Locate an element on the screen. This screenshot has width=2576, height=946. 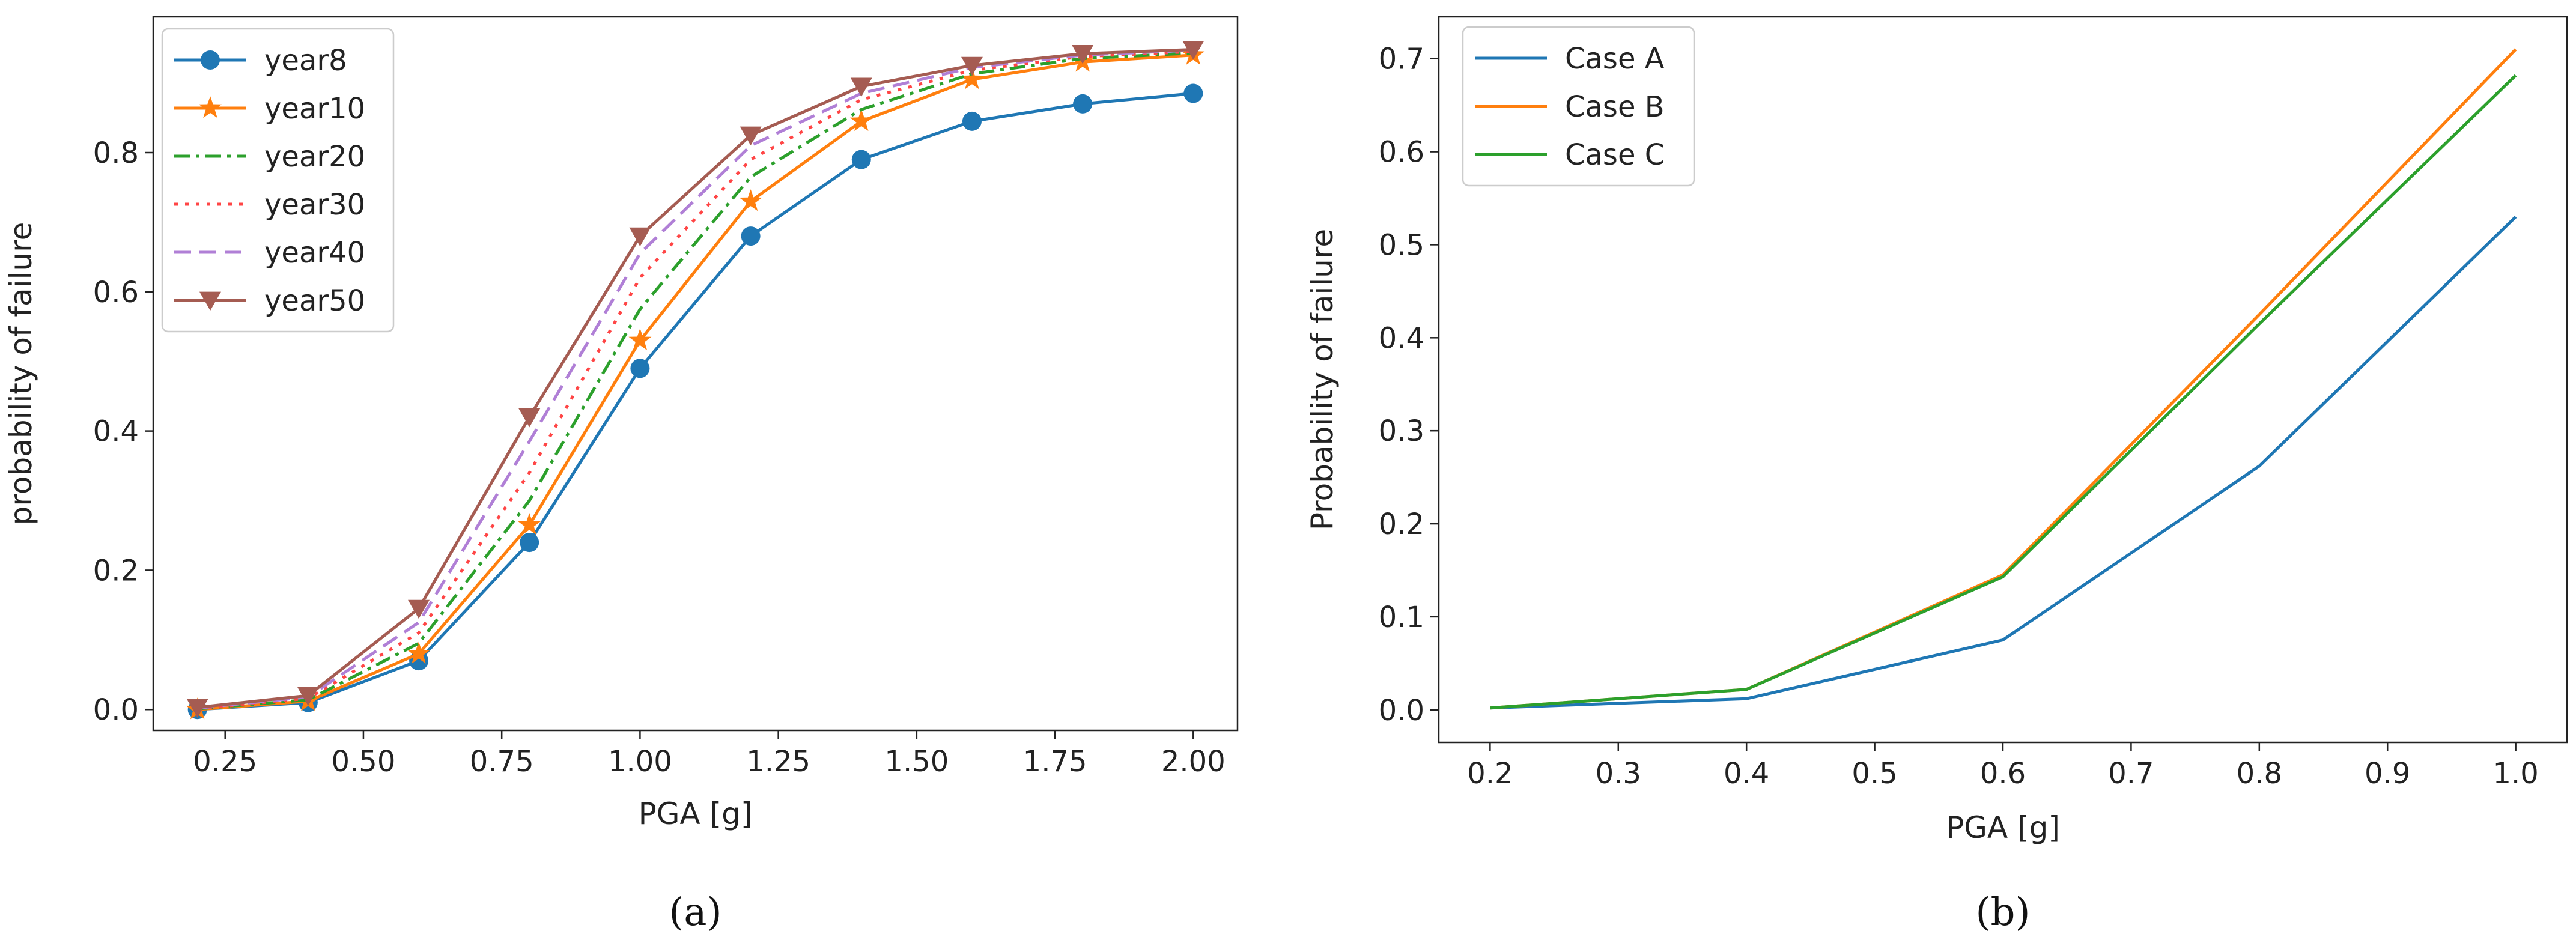
x-tick-label: 0.7 is located at coordinates (2131, 773).